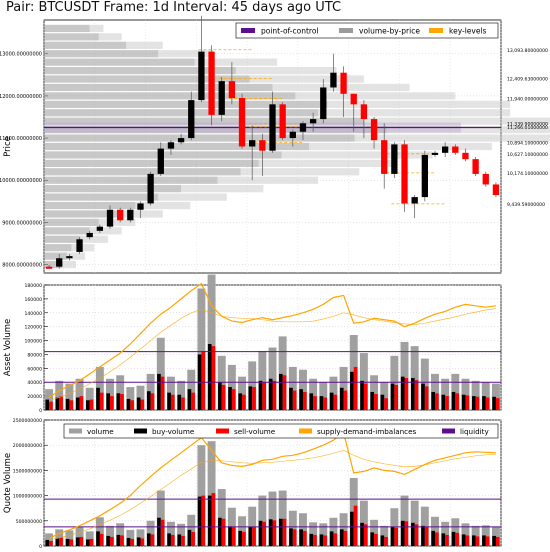 The image size is (550, 552). I want to click on legend-label: volume-by-price, so click(389, 31).